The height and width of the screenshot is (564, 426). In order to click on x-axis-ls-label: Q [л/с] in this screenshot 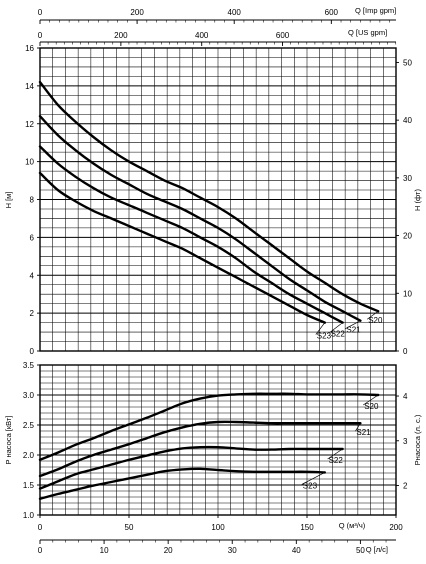, I will do `click(377, 549)`.